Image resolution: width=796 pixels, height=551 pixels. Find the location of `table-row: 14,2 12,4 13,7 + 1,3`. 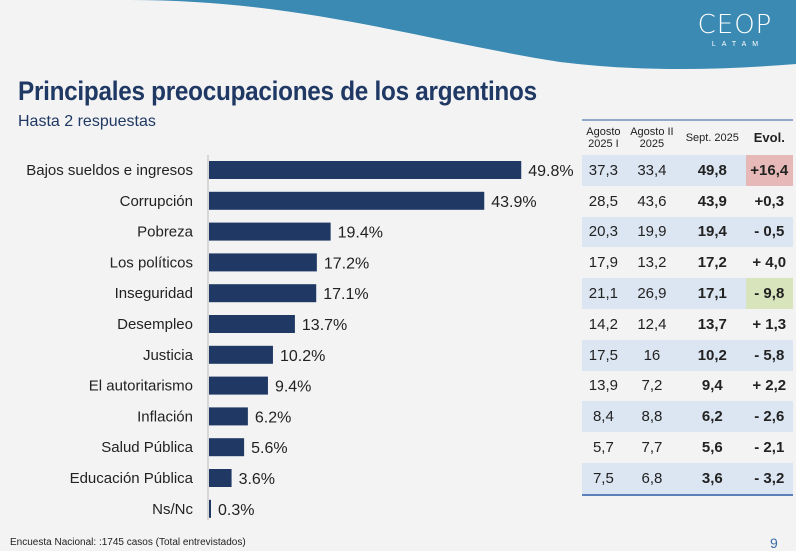

table-row: 14,2 12,4 13,7 + 1,3 is located at coordinates (687, 324).